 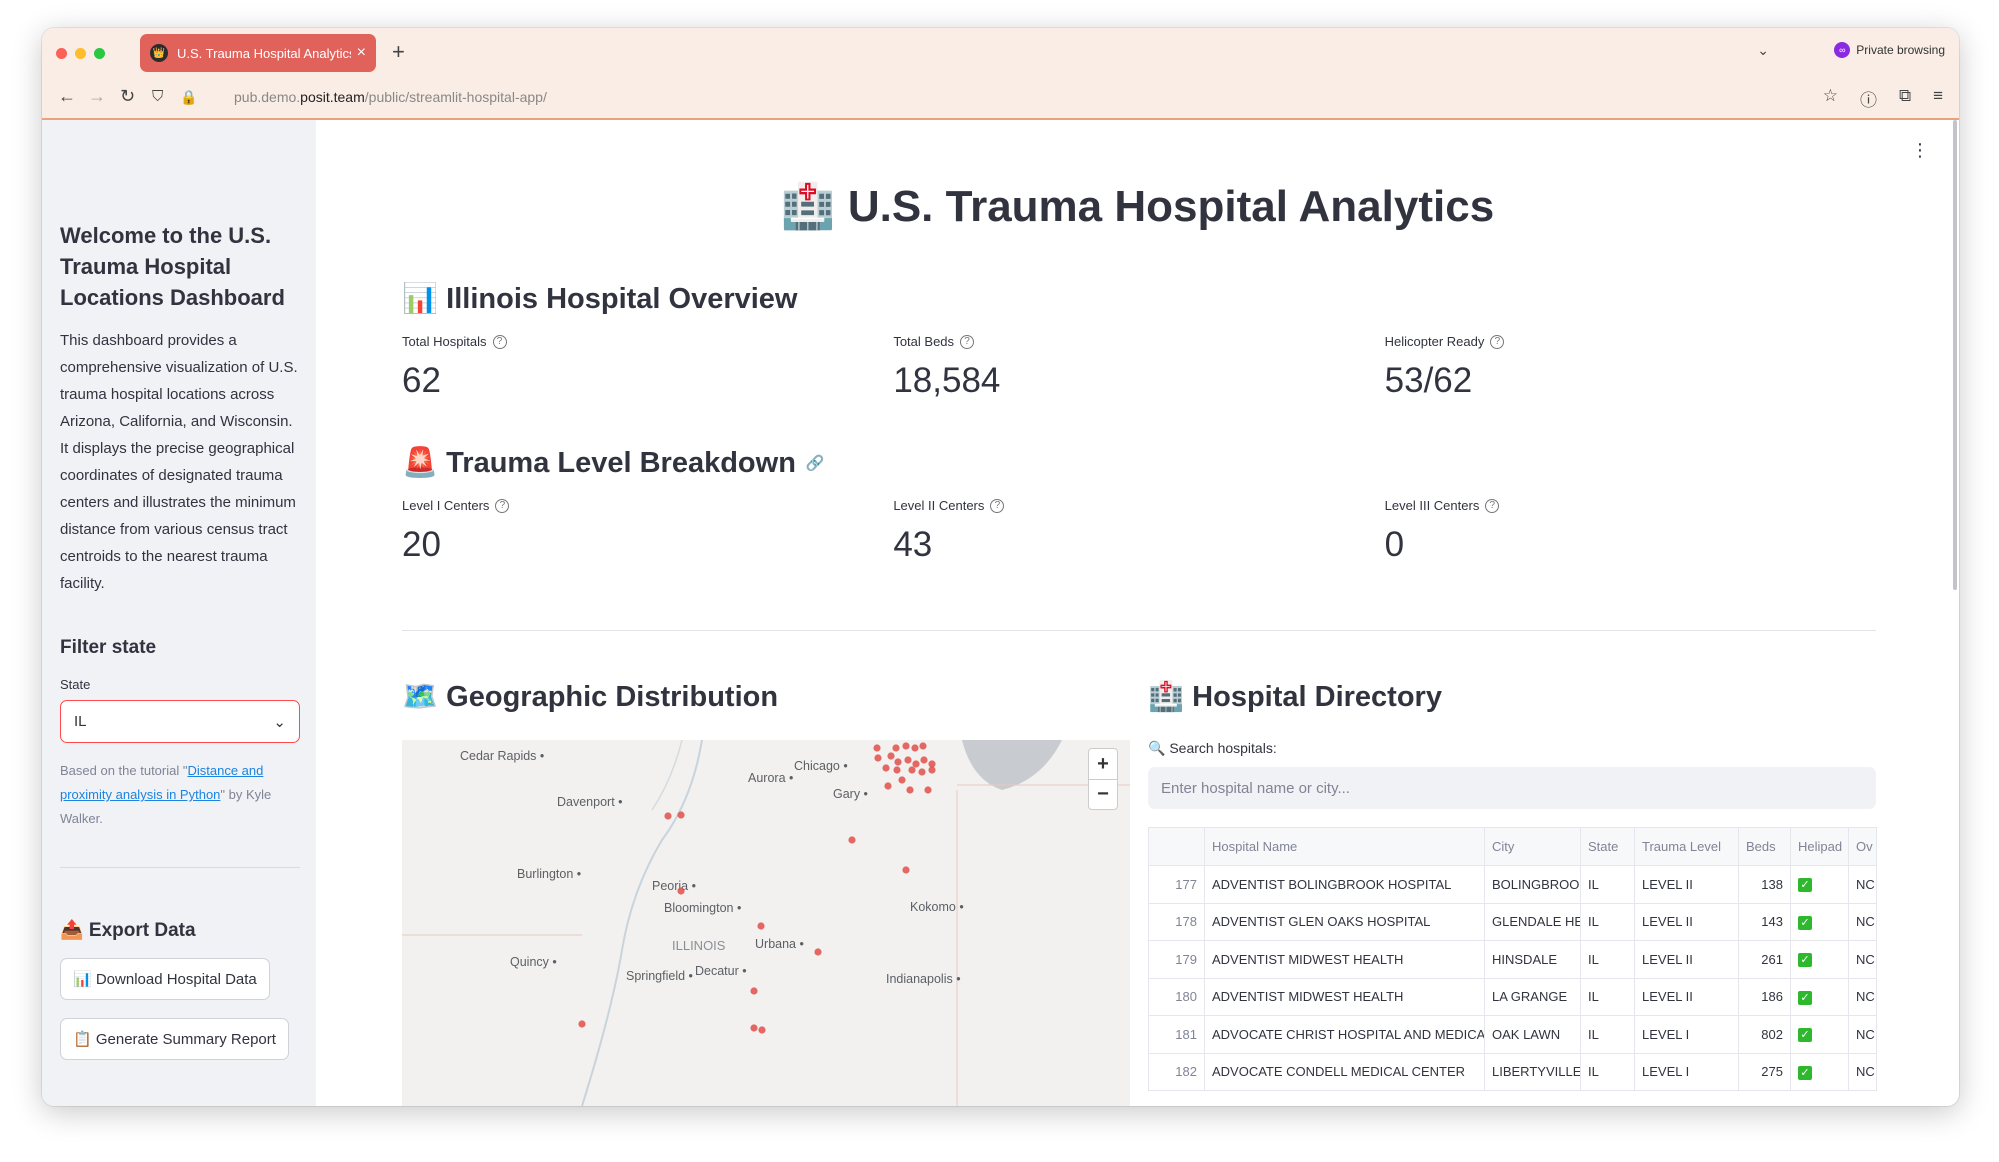 I want to click on beds-cell: 802, so click(x=1764, y=1034).